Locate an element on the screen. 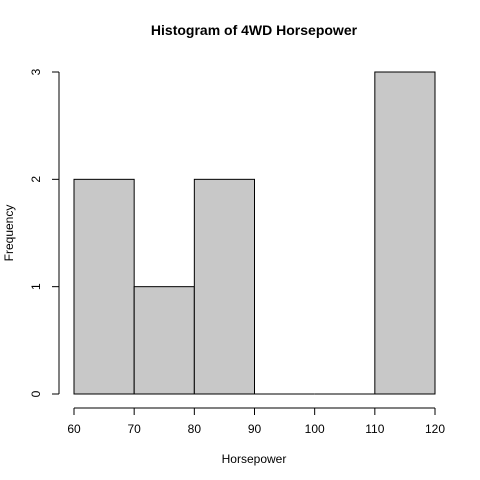 This screenshot has width=480, height=480. x-tick-label: 70 is located at coordinates (134, 429).